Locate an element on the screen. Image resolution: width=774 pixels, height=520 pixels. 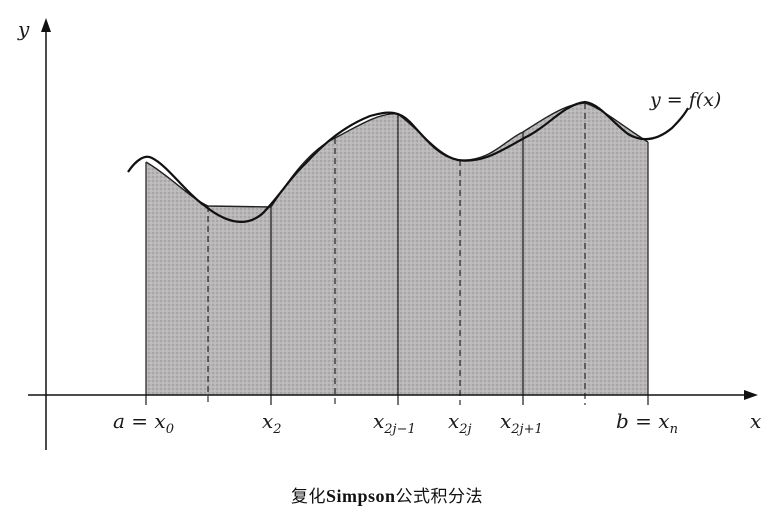
tick-label-x2j-1: x2j−1 is located at coordinates (394, 423).